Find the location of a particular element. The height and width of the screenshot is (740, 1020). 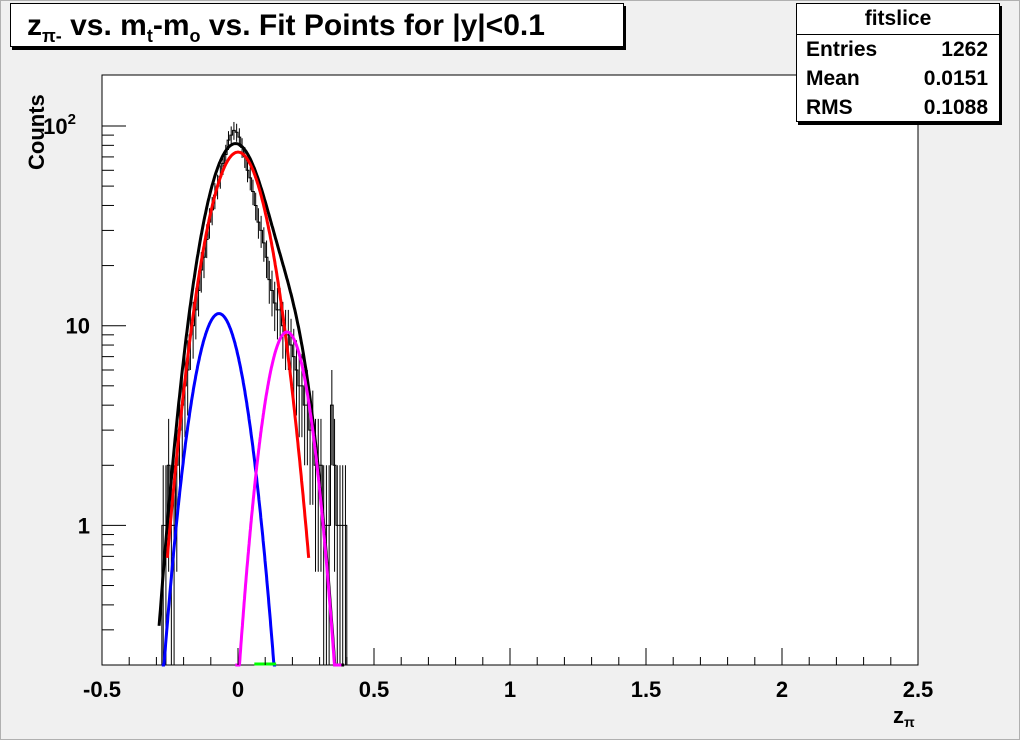

x-tick-label: -0.5 is located at coordinates (102, 689).